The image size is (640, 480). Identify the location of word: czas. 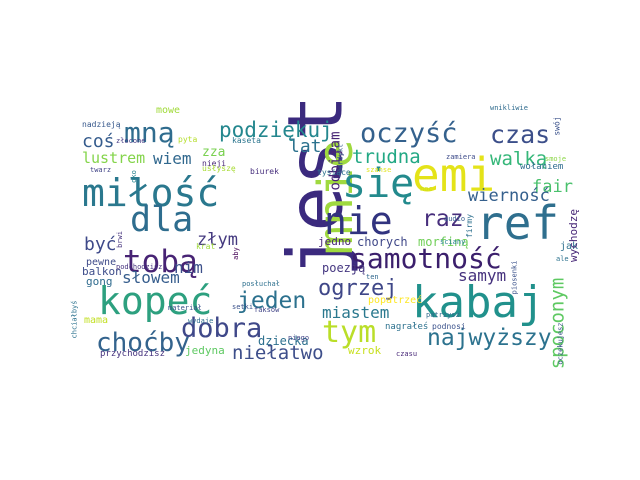
(520, 134).